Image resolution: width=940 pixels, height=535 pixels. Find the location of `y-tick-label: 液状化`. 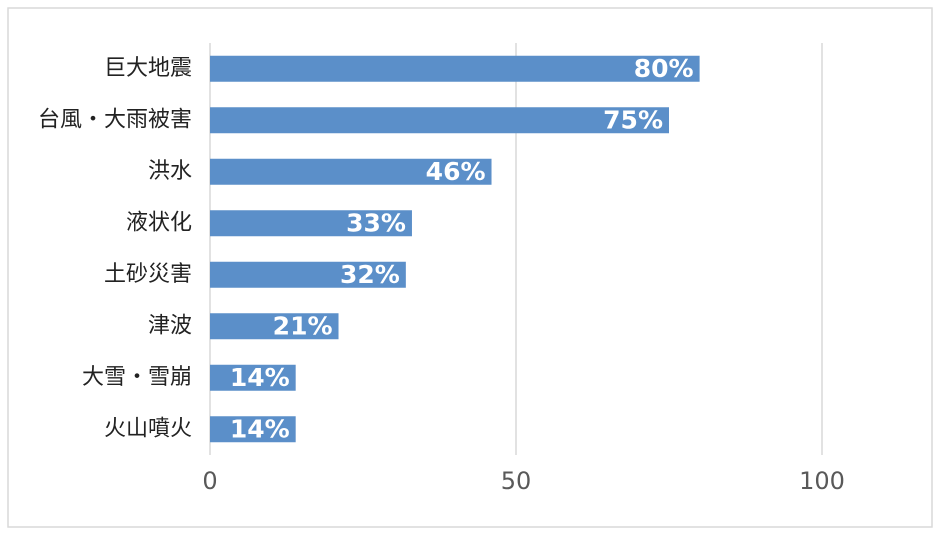

y-tick-label: 液状化 is located at coordinates (159, 222).